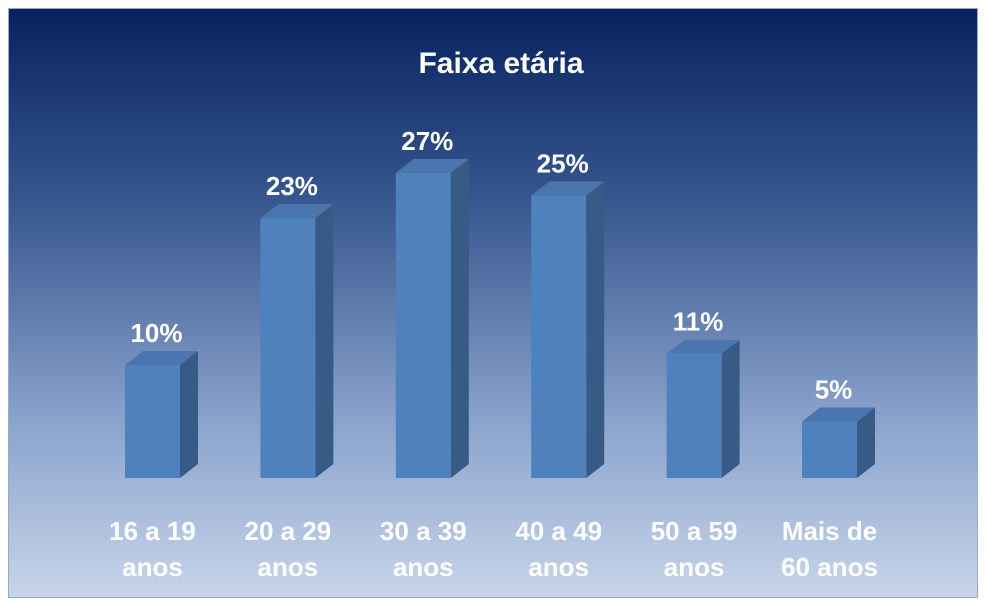 The image size is (986, 605). Describe the element at coordinates (152, 549) in the screenshot. I see `x-tick-label: 16 a 19 anos` at that location.